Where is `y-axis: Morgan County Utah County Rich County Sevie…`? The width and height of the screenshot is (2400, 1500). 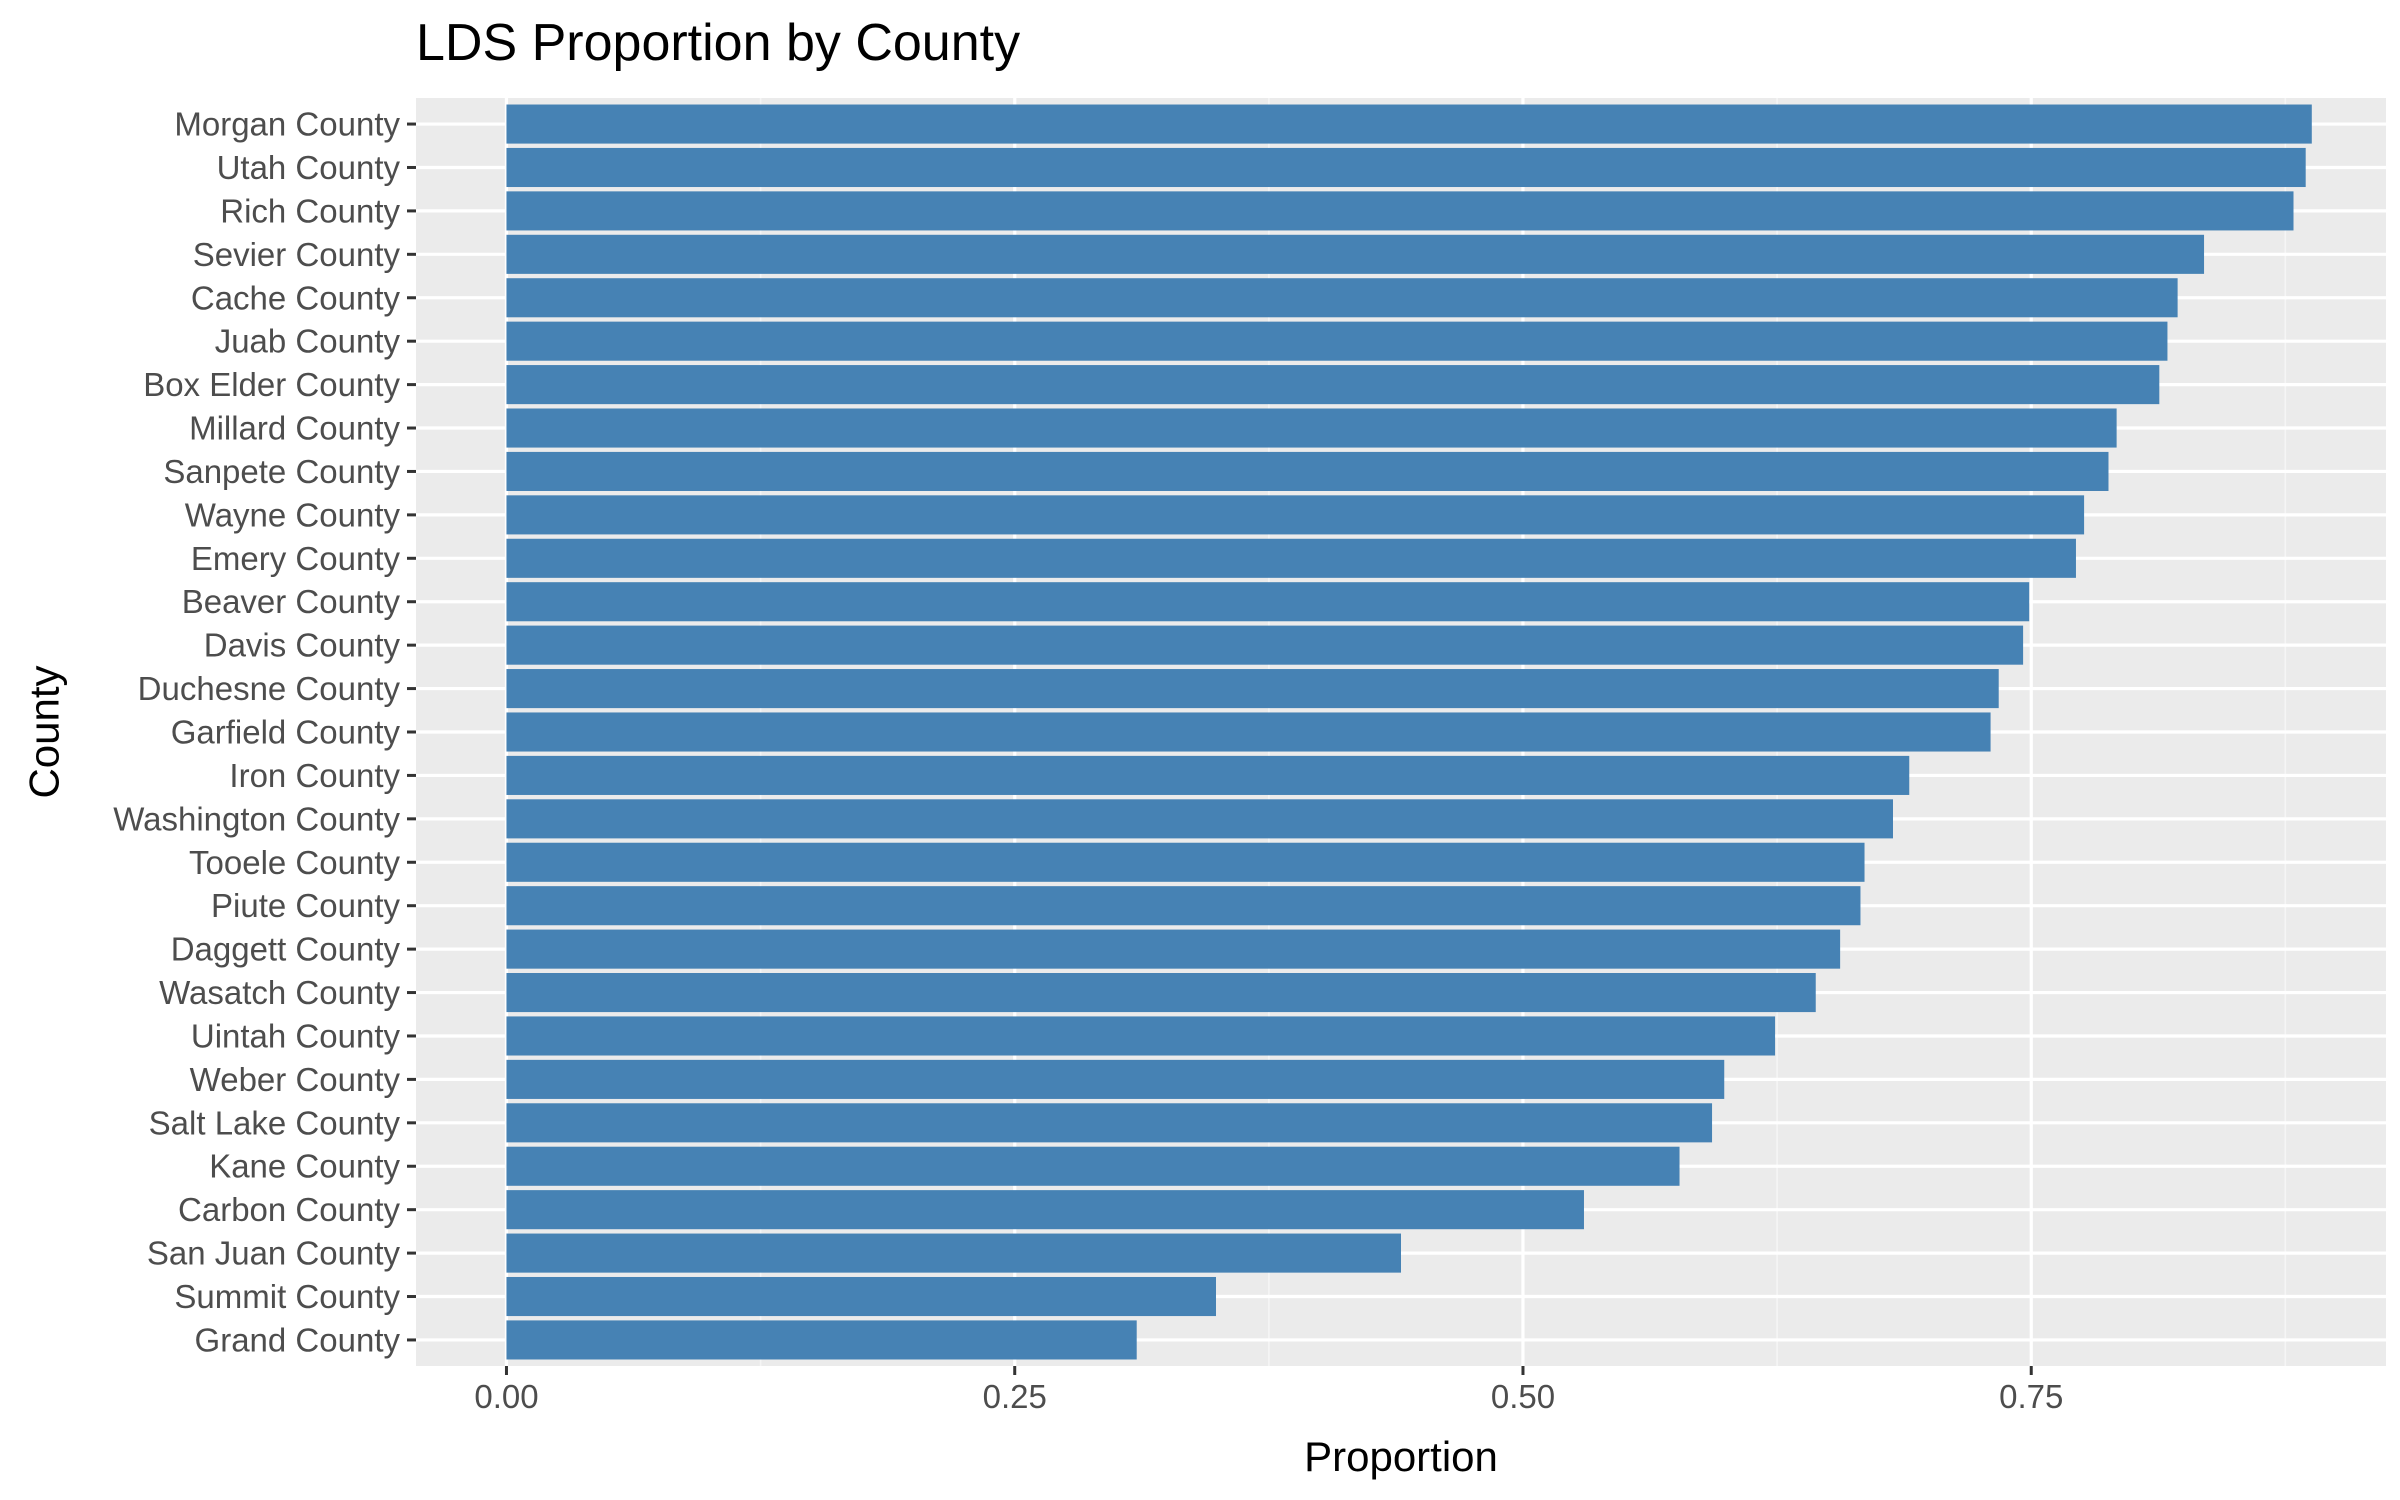 y-axis: Morgan County Utah County Rich County Sevie… is located at coordinates (264, 732).